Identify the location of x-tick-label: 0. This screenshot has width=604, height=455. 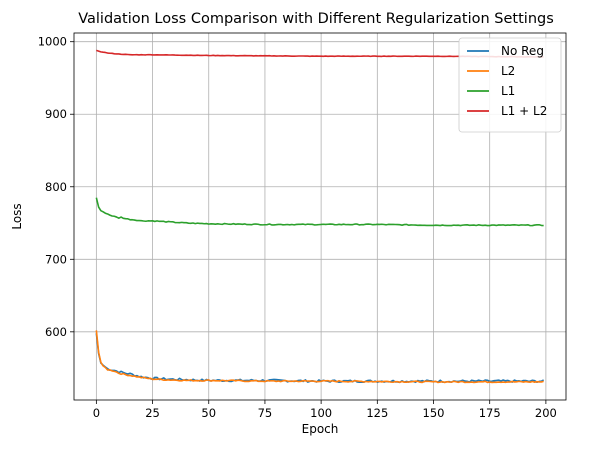
(96, 413).